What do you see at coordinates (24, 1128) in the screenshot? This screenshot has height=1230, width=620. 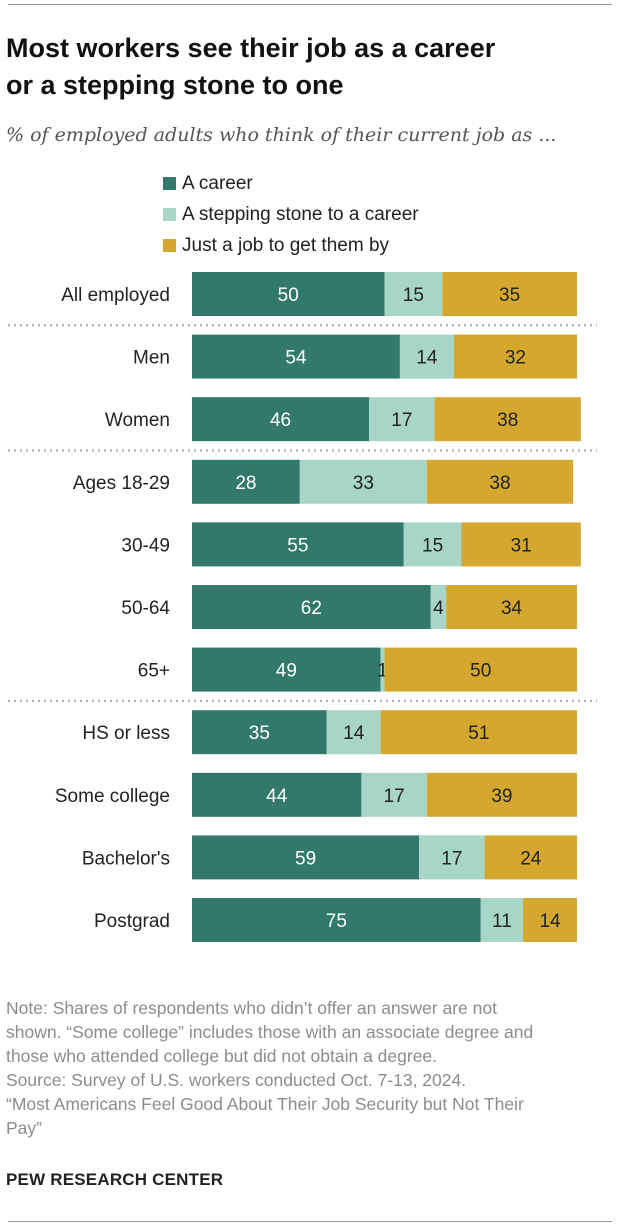 I see `report-title-line-2: Pay”` at bounding box center [24, 1128].